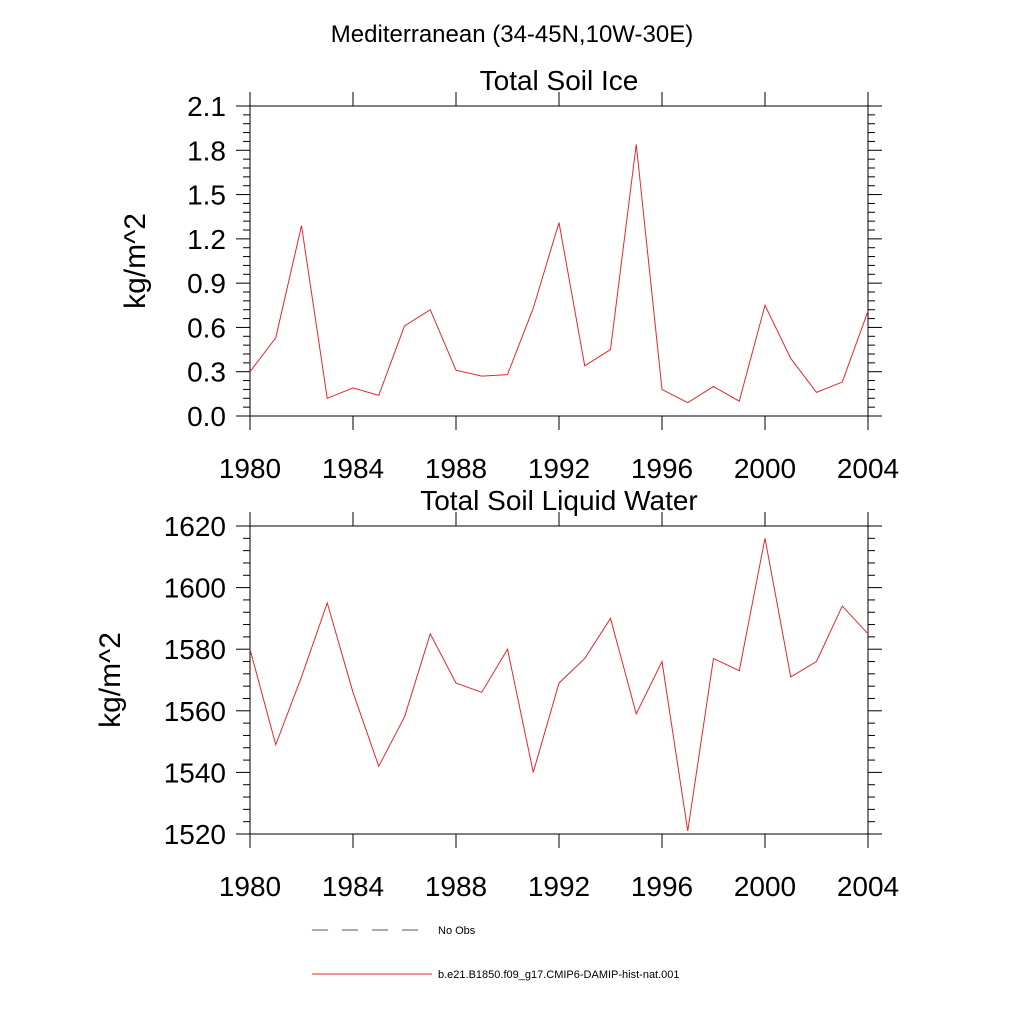 Image resolution: width=1024 pixels, height=1024 pixels. I want to click on soil-liquid-water-ytick-label: 1620, so click(195, 526).